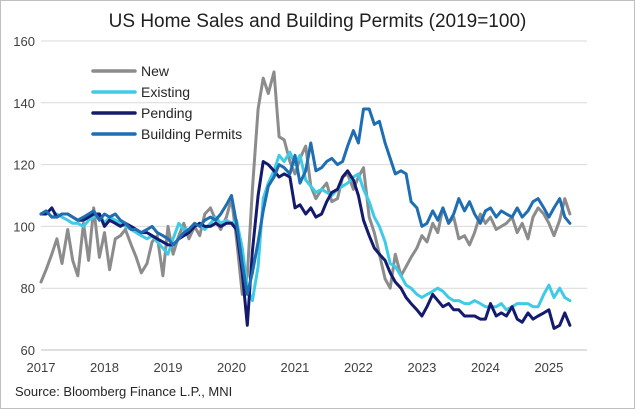 The height and width of the screenshot is (409, 635). I want to click on x-tick-label: 2022, so click(358, 367).